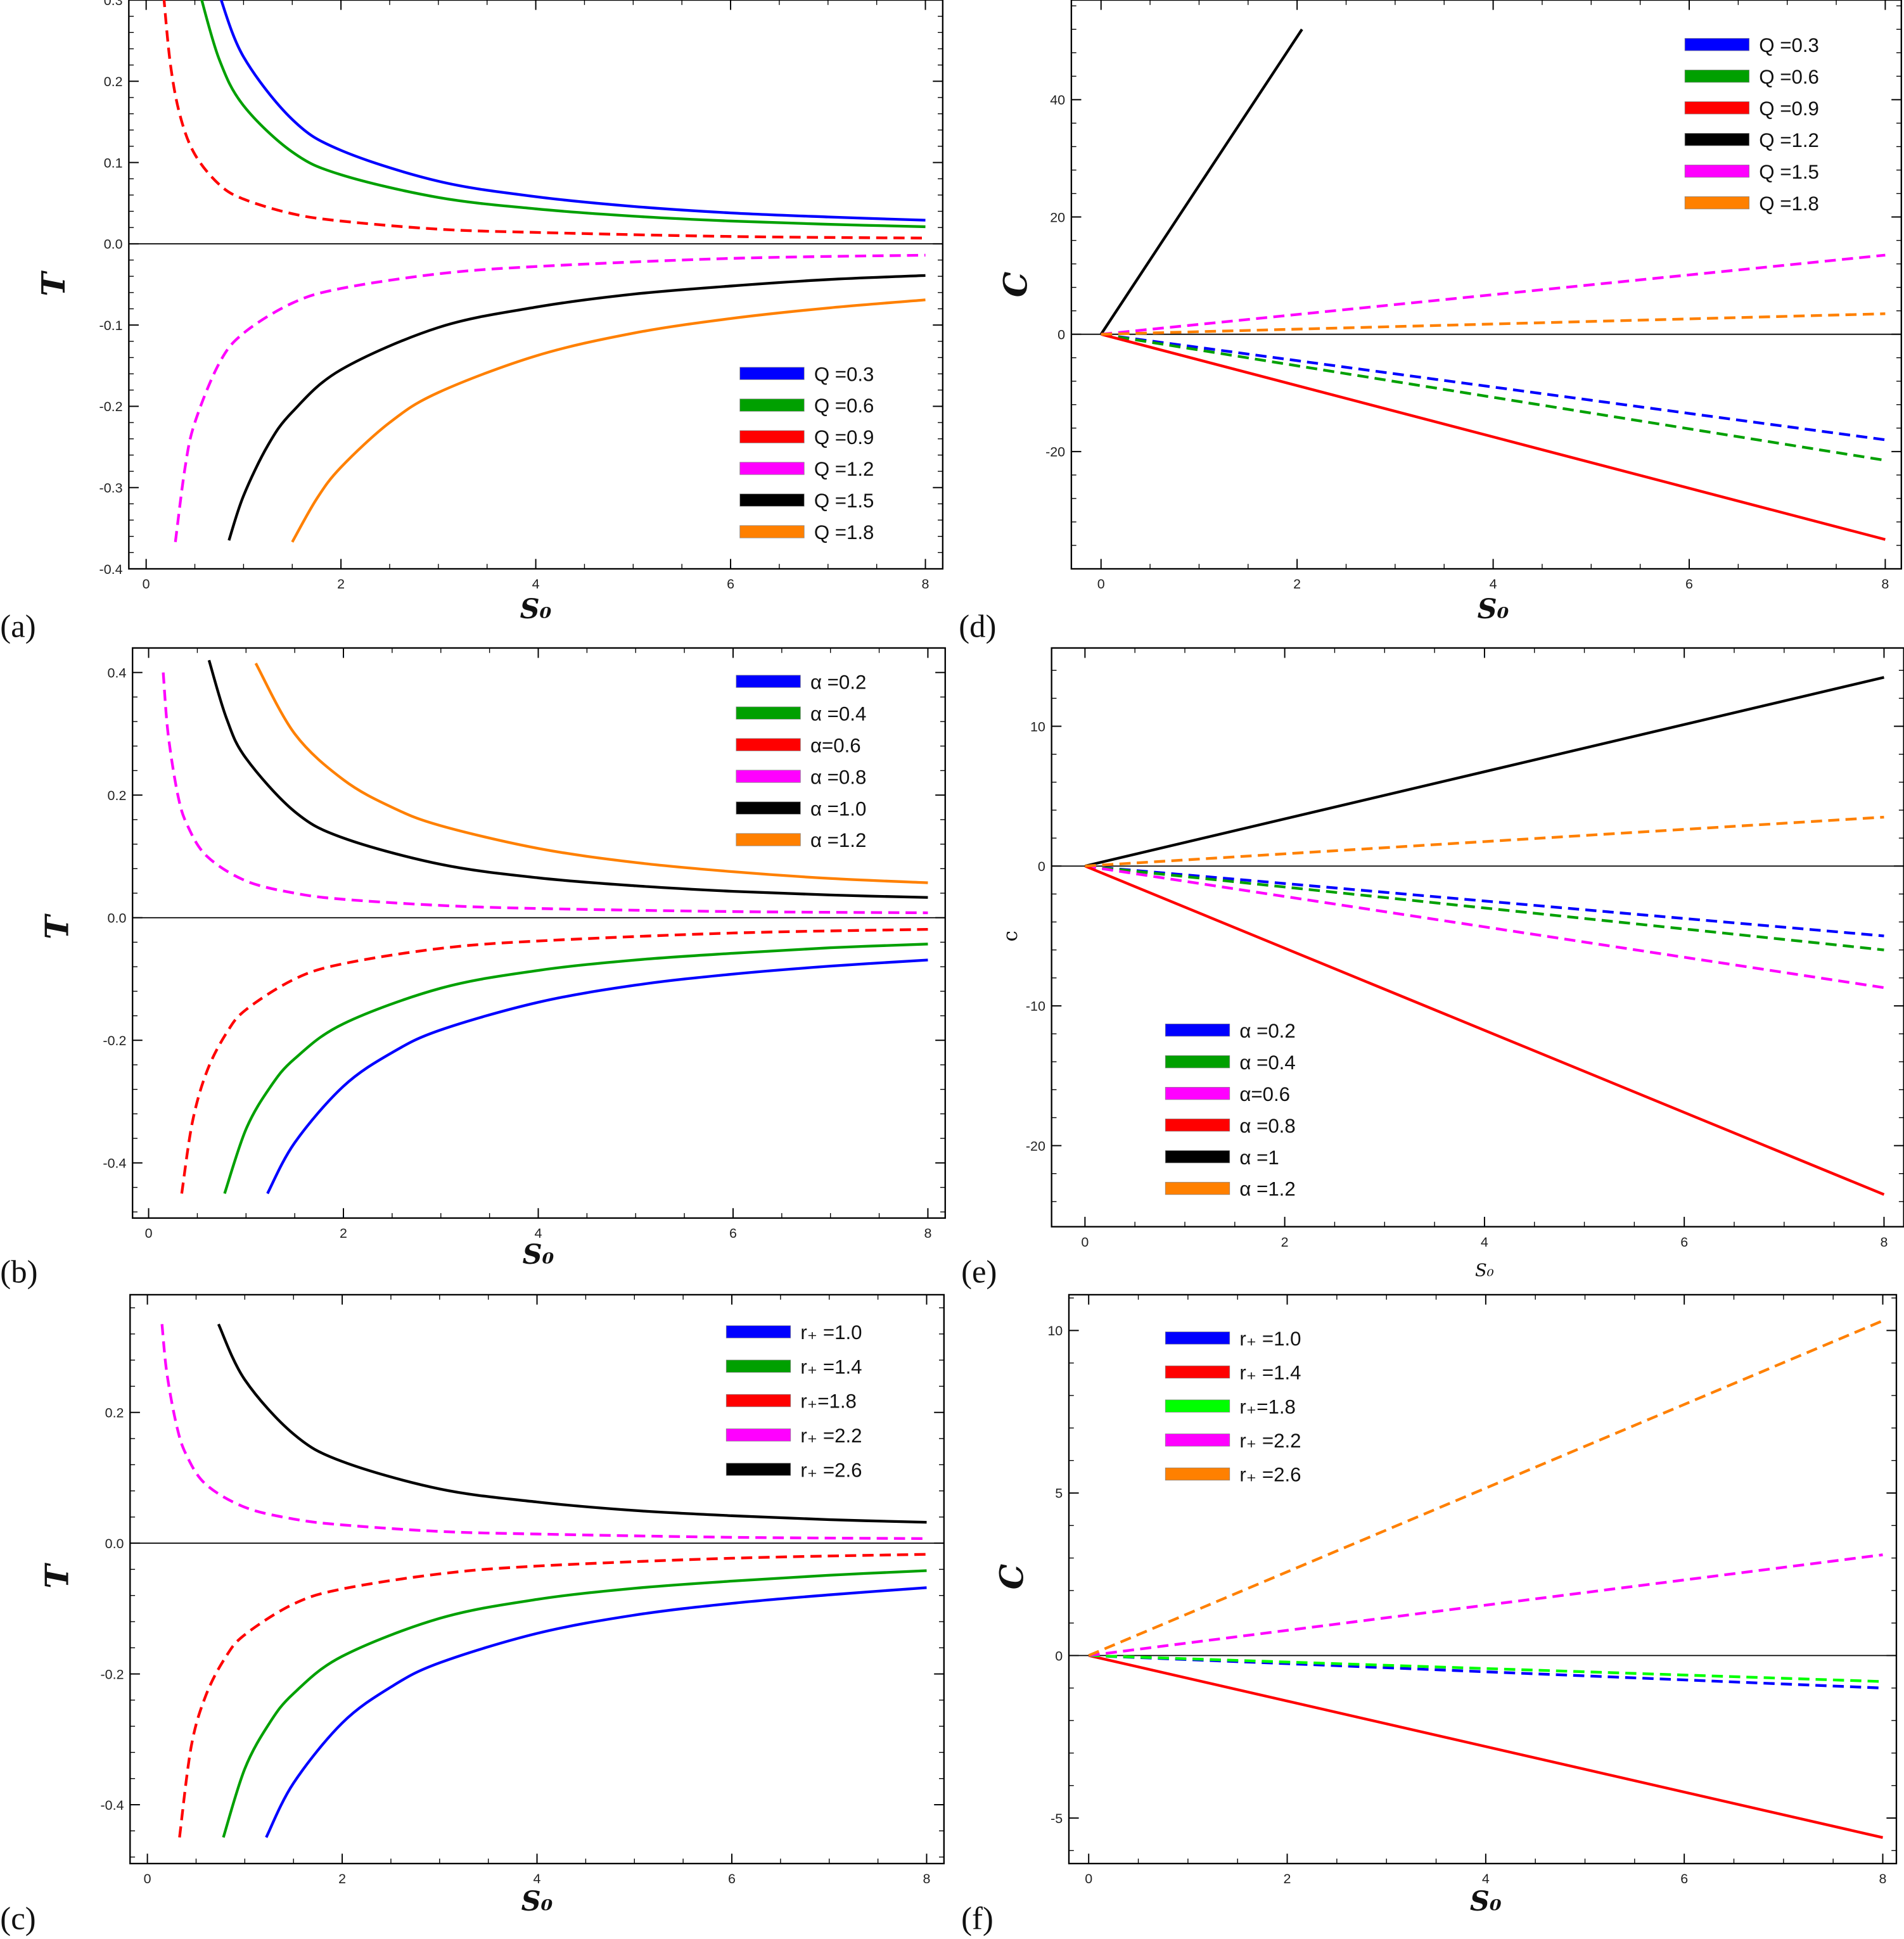 Image resolution: width=1904 pixels, height=1939 pixels. What do you see at coordinates (1484, 1271) in the screenshot?
I see `x-axis-label: S₀` at bounding box center [1484, 1271].